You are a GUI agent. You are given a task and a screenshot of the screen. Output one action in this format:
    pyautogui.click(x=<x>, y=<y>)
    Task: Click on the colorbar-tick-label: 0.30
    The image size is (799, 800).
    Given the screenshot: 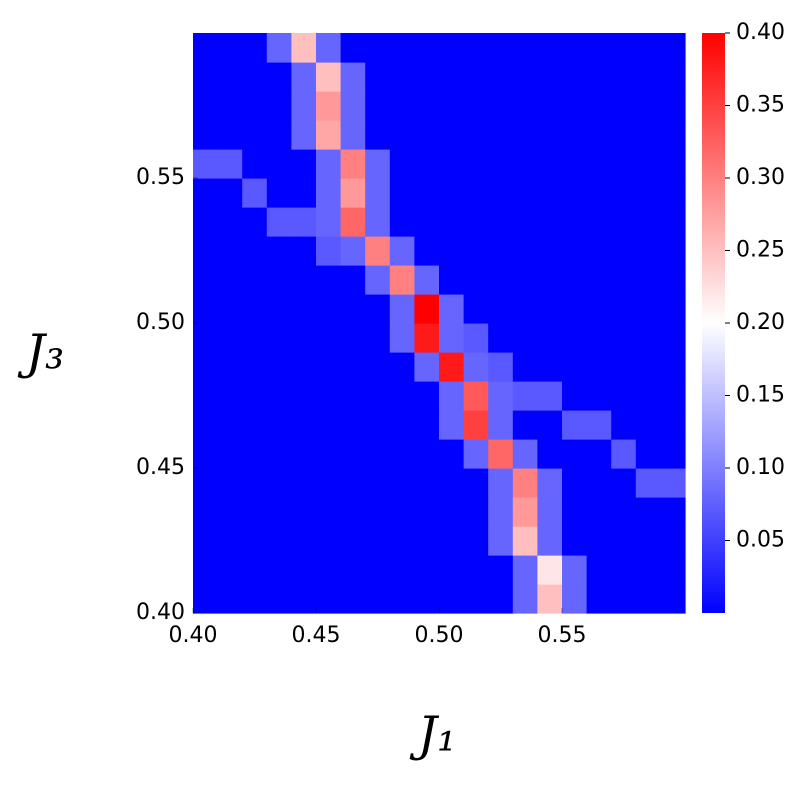 What is the action you would take?
    pyautogui.click(x=760, y=177)
    